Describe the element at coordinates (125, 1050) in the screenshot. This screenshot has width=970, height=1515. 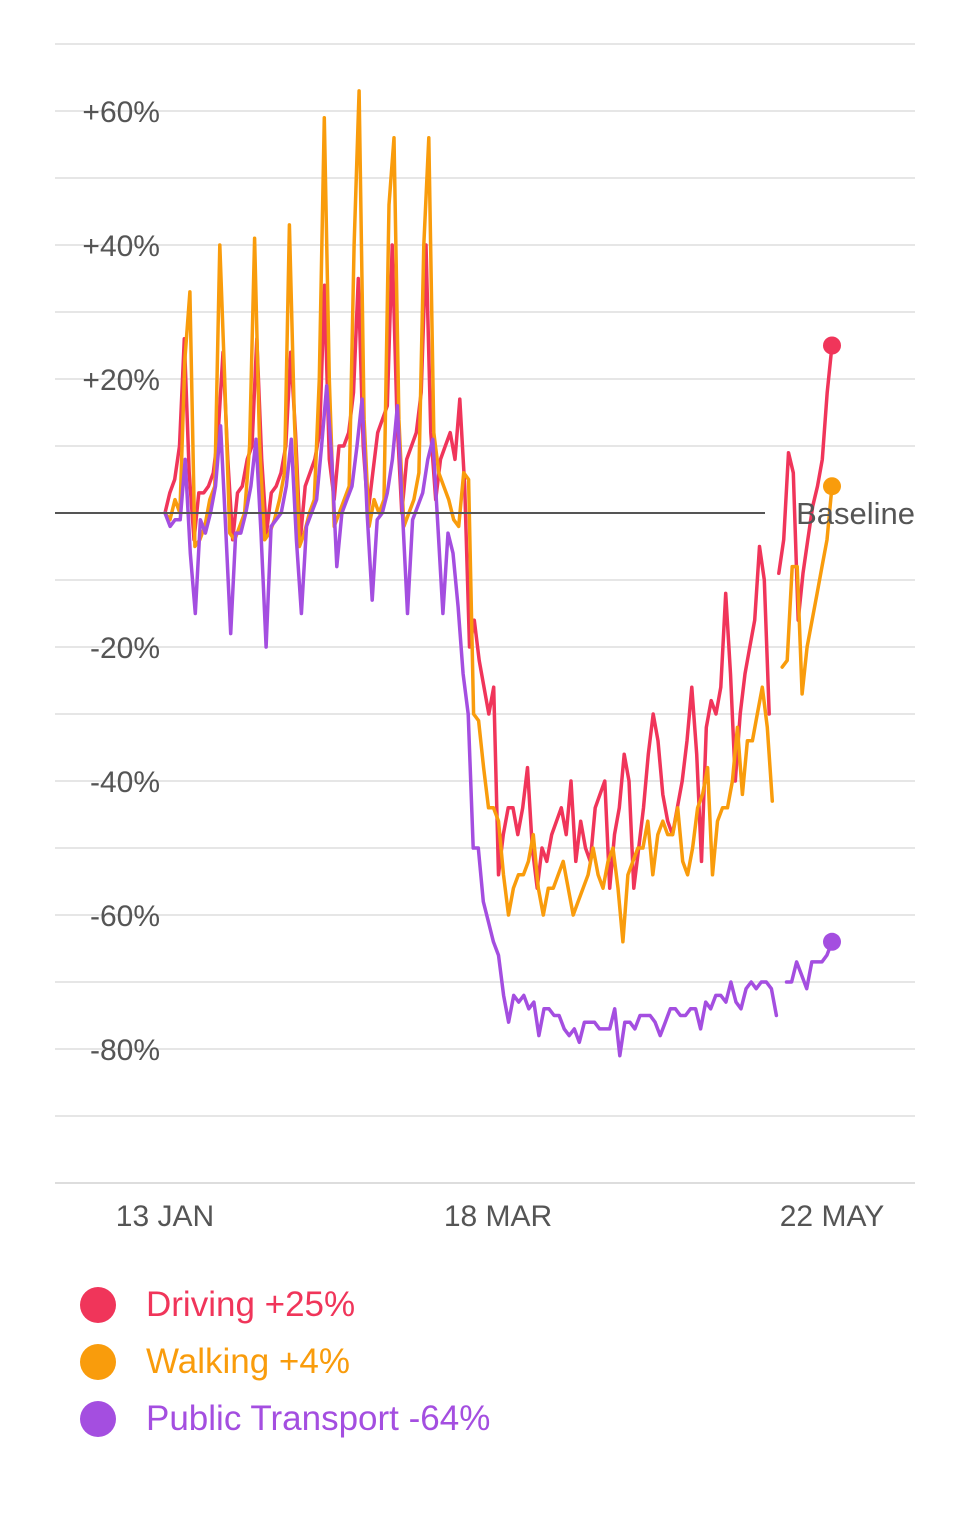
I see `y-tick-label: -80%` at that location.